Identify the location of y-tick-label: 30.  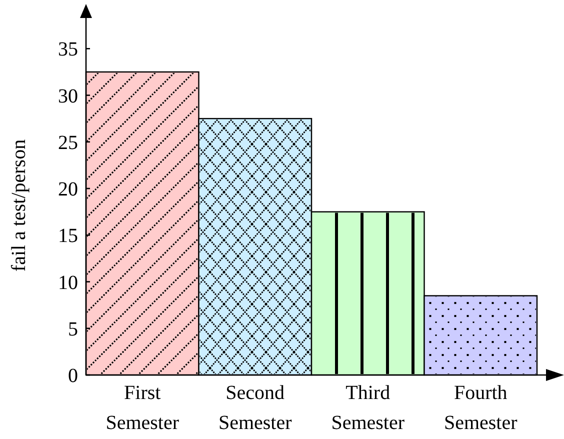
(68, 96).